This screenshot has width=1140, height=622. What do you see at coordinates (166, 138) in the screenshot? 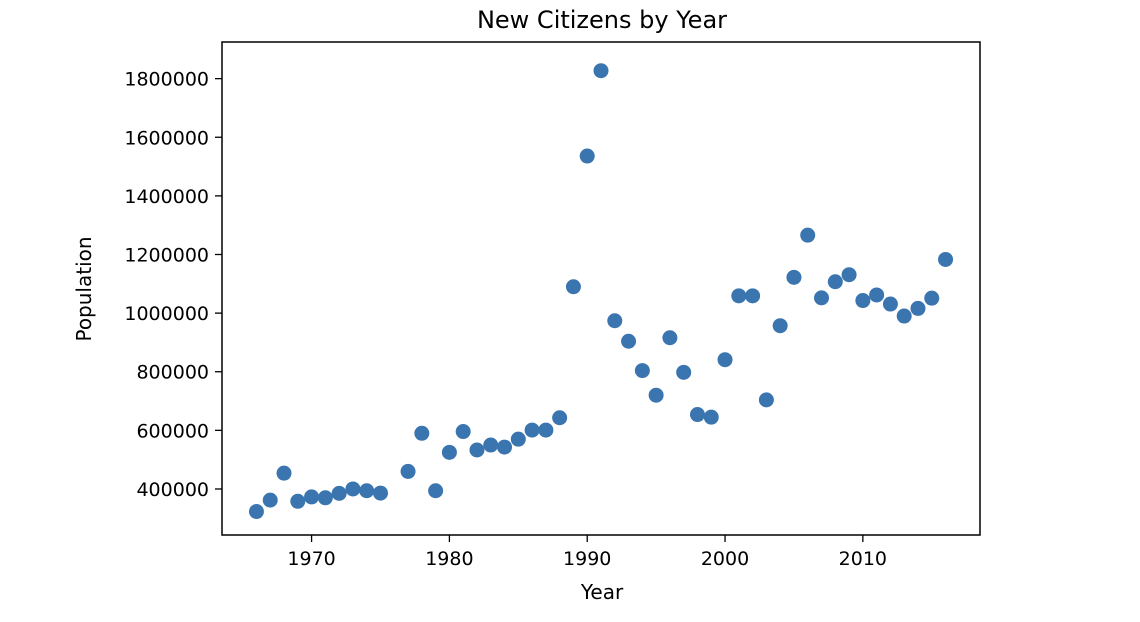
I see `y-tick-label: 1600000` at bounding box center [166, 138].